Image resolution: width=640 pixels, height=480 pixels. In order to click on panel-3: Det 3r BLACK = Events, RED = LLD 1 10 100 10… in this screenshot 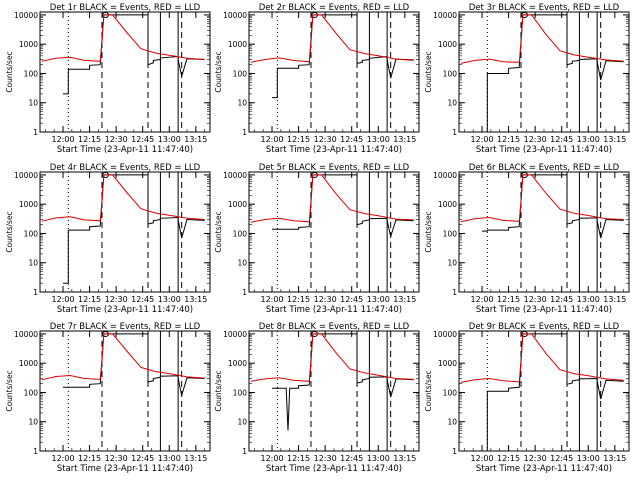, I will do `click(527, 79)`.